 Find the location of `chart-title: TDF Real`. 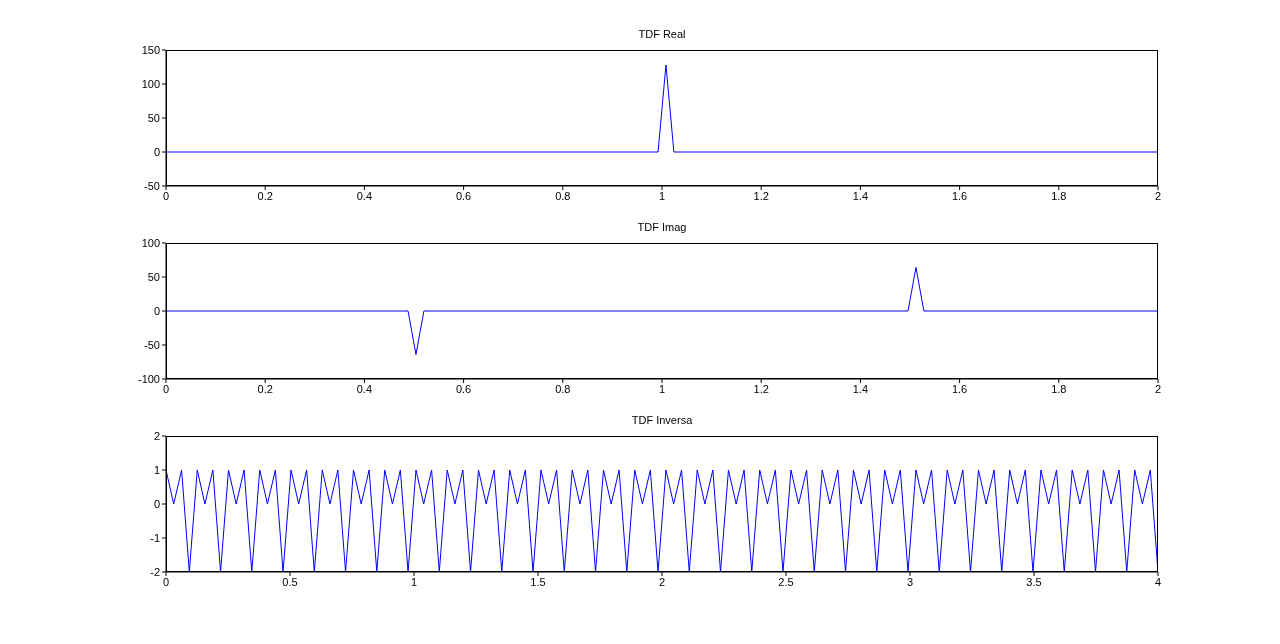

chart-title: TDF Real is located at coordinates (662, 34).